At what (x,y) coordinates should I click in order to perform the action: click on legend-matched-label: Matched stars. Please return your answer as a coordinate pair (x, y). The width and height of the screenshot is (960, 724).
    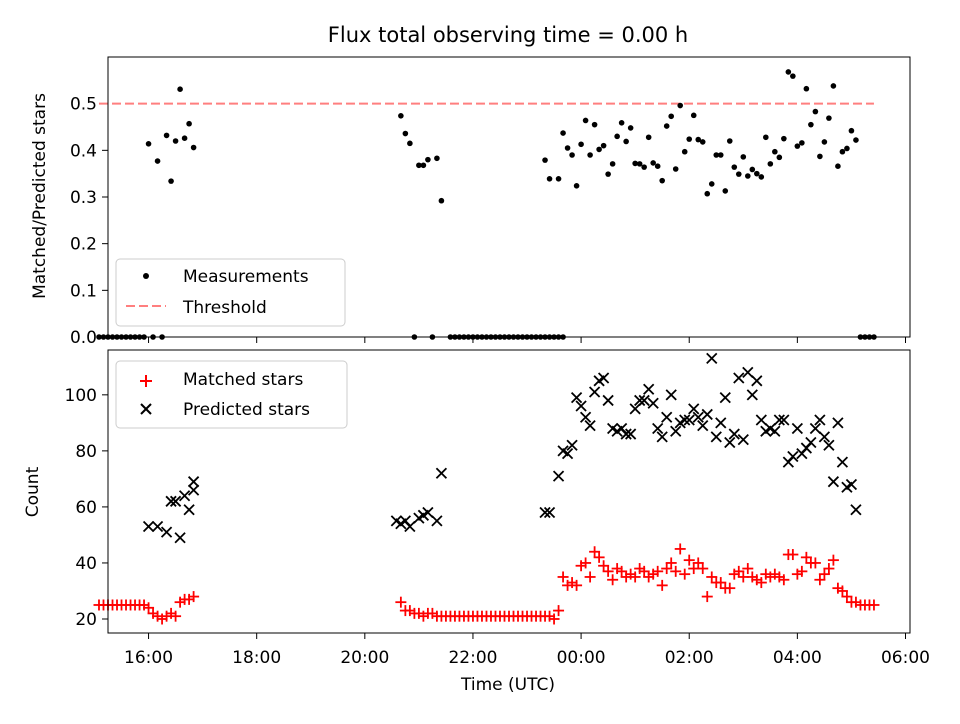
    Looking at the image, I should click on (243, 380).